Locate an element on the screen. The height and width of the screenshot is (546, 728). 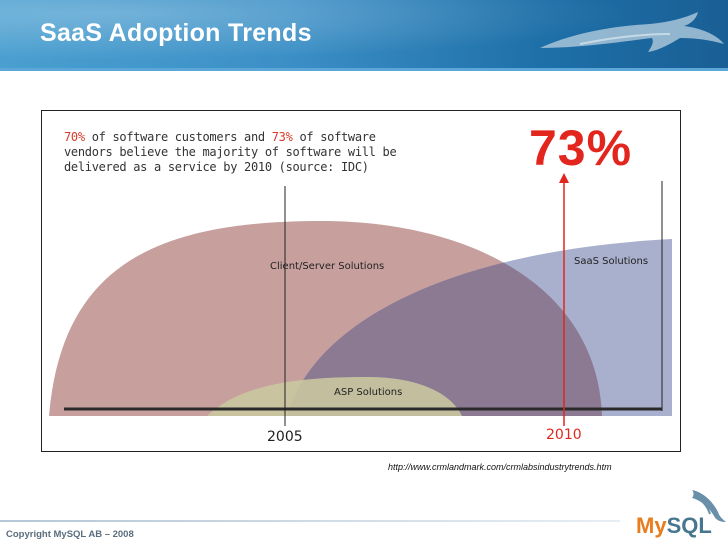
footer-divider is located at coordinates (310, 521).